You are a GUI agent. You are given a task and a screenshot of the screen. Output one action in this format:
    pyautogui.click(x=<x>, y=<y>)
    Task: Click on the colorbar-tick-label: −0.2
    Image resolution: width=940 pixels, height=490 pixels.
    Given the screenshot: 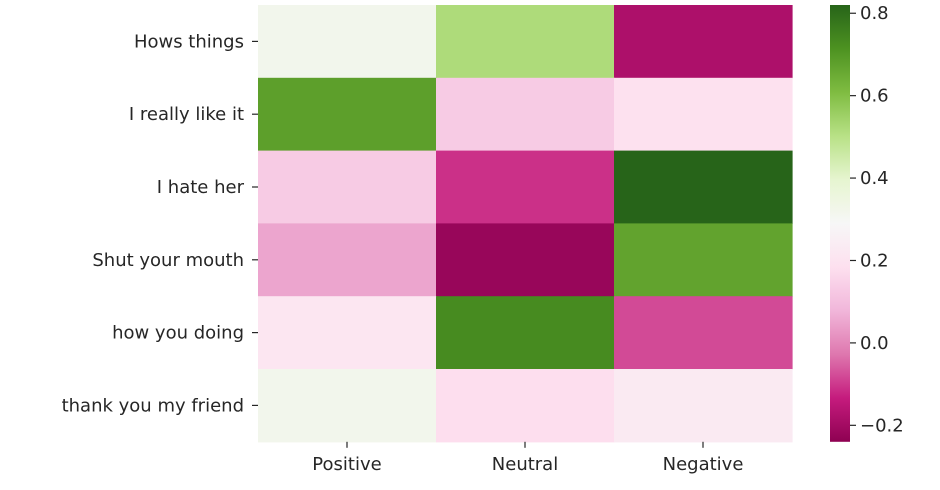 What is the action you would take?
    pyautogui.click(x=882, y=425)
    